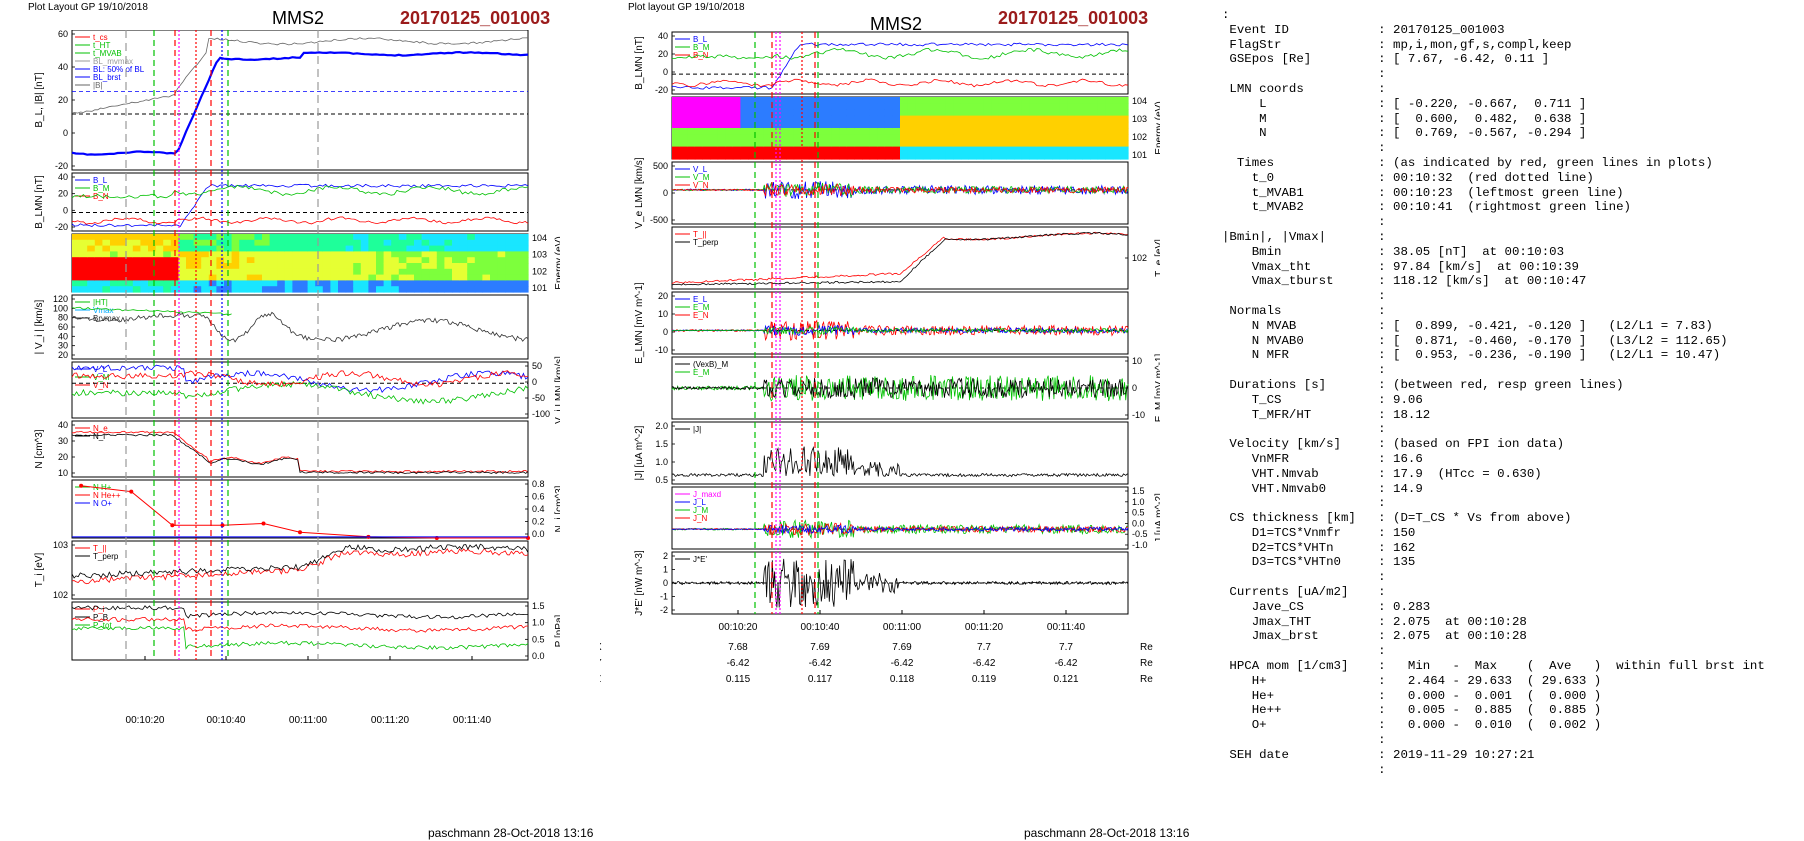 The height and width of the screenshot is (841, 1804). Describe the element at coordinates (39, 202) in the screenshot. I see `y-axis-label: B_LMN [nT]` at that location.